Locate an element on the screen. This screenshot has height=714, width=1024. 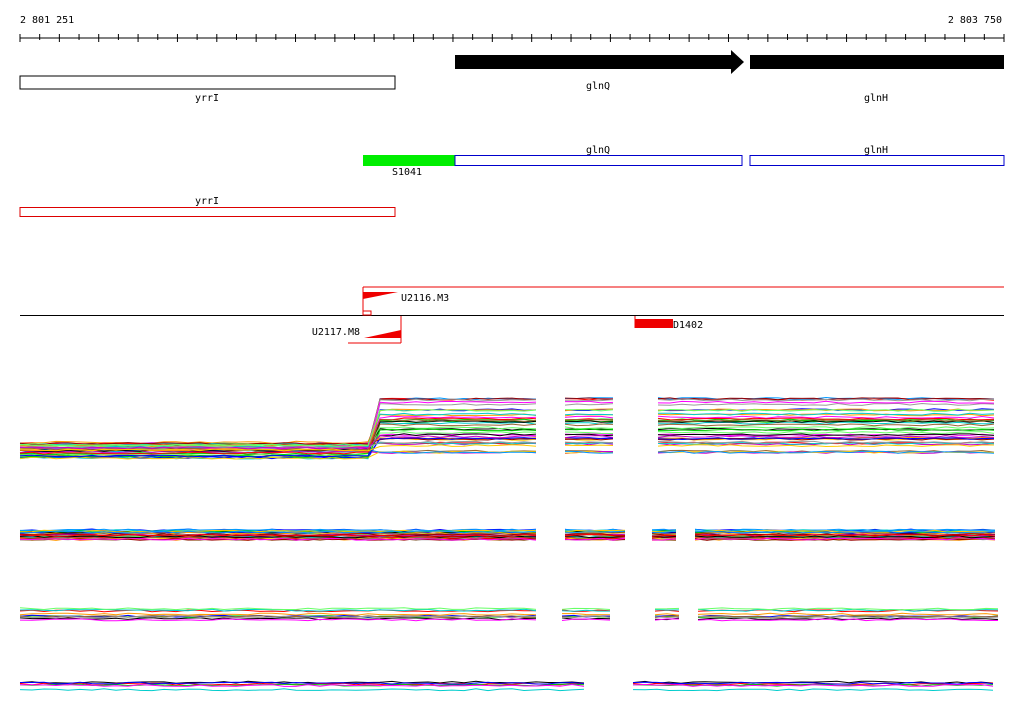
D1402-marker is located at coordinates (654, 323).